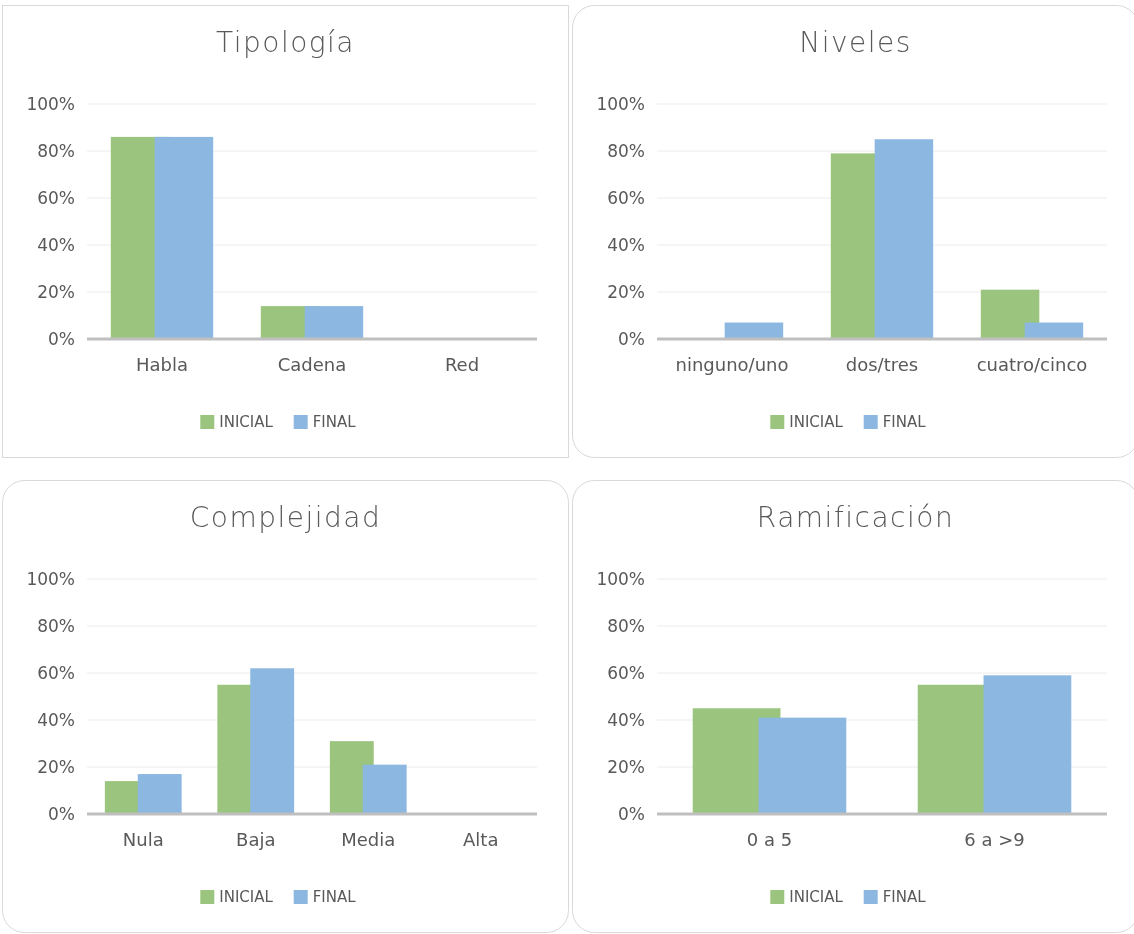 This screenshot has width=1134, height=934. What do you see at coordinates (855, 42) in the screenshot?
I see `chart-title: Niveles` at bounding box center [855, 42].